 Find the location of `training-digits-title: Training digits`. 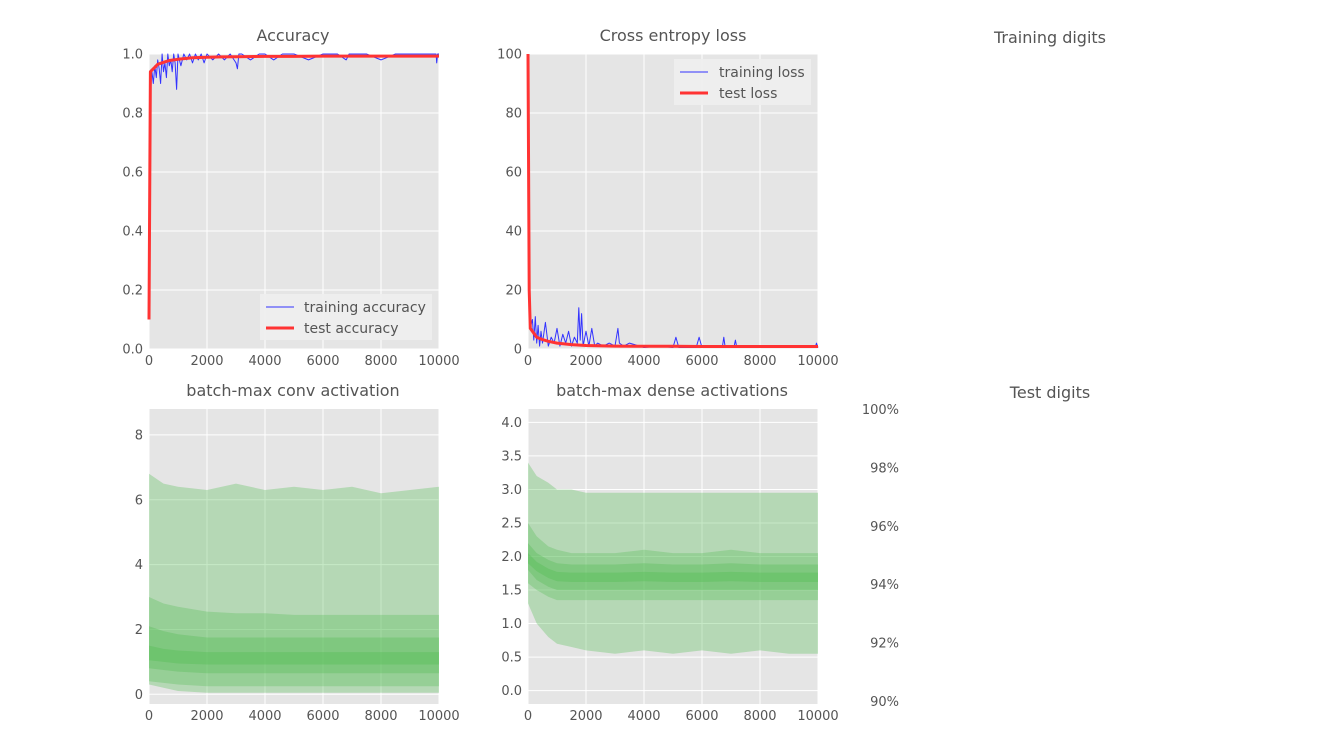

training-digits-title: Training digits is located at coordinates (1049, 37).